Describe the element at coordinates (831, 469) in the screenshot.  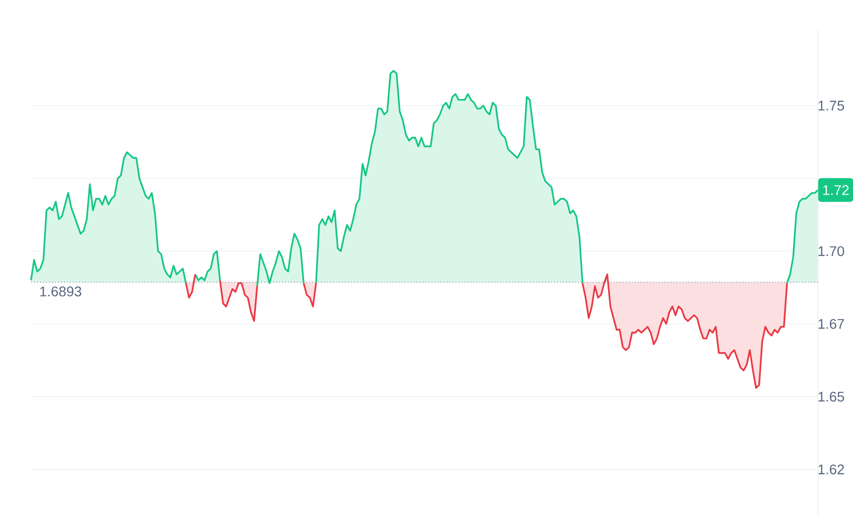
I see `y-tick-label: 1.62` at that location.